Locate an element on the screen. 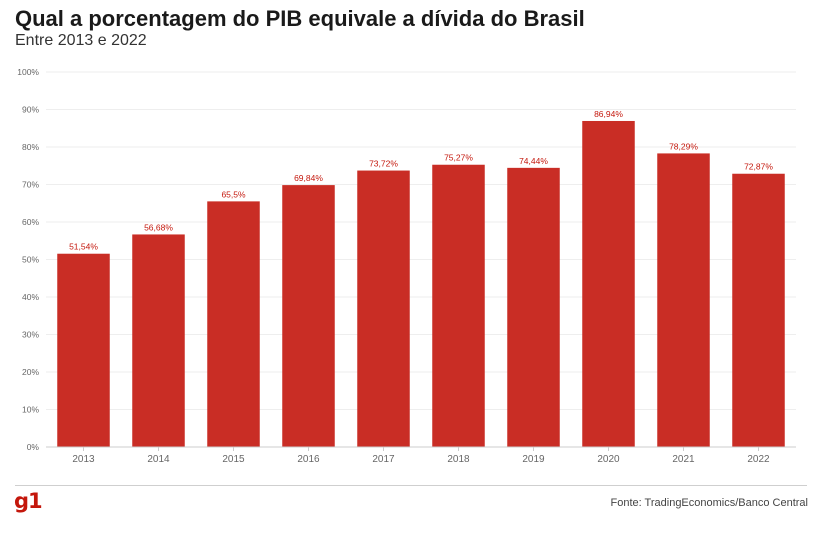  y-tick-label: 100% is located at coordinates (28, 72).